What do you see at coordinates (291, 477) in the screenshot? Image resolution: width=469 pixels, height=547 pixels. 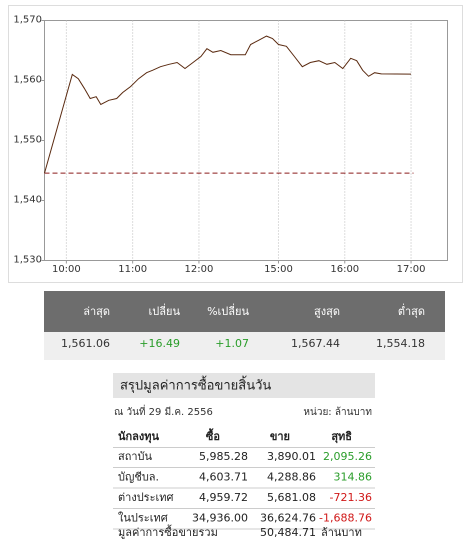 I see `table-cell: 4,288.86` at bounding box center [291, 477].